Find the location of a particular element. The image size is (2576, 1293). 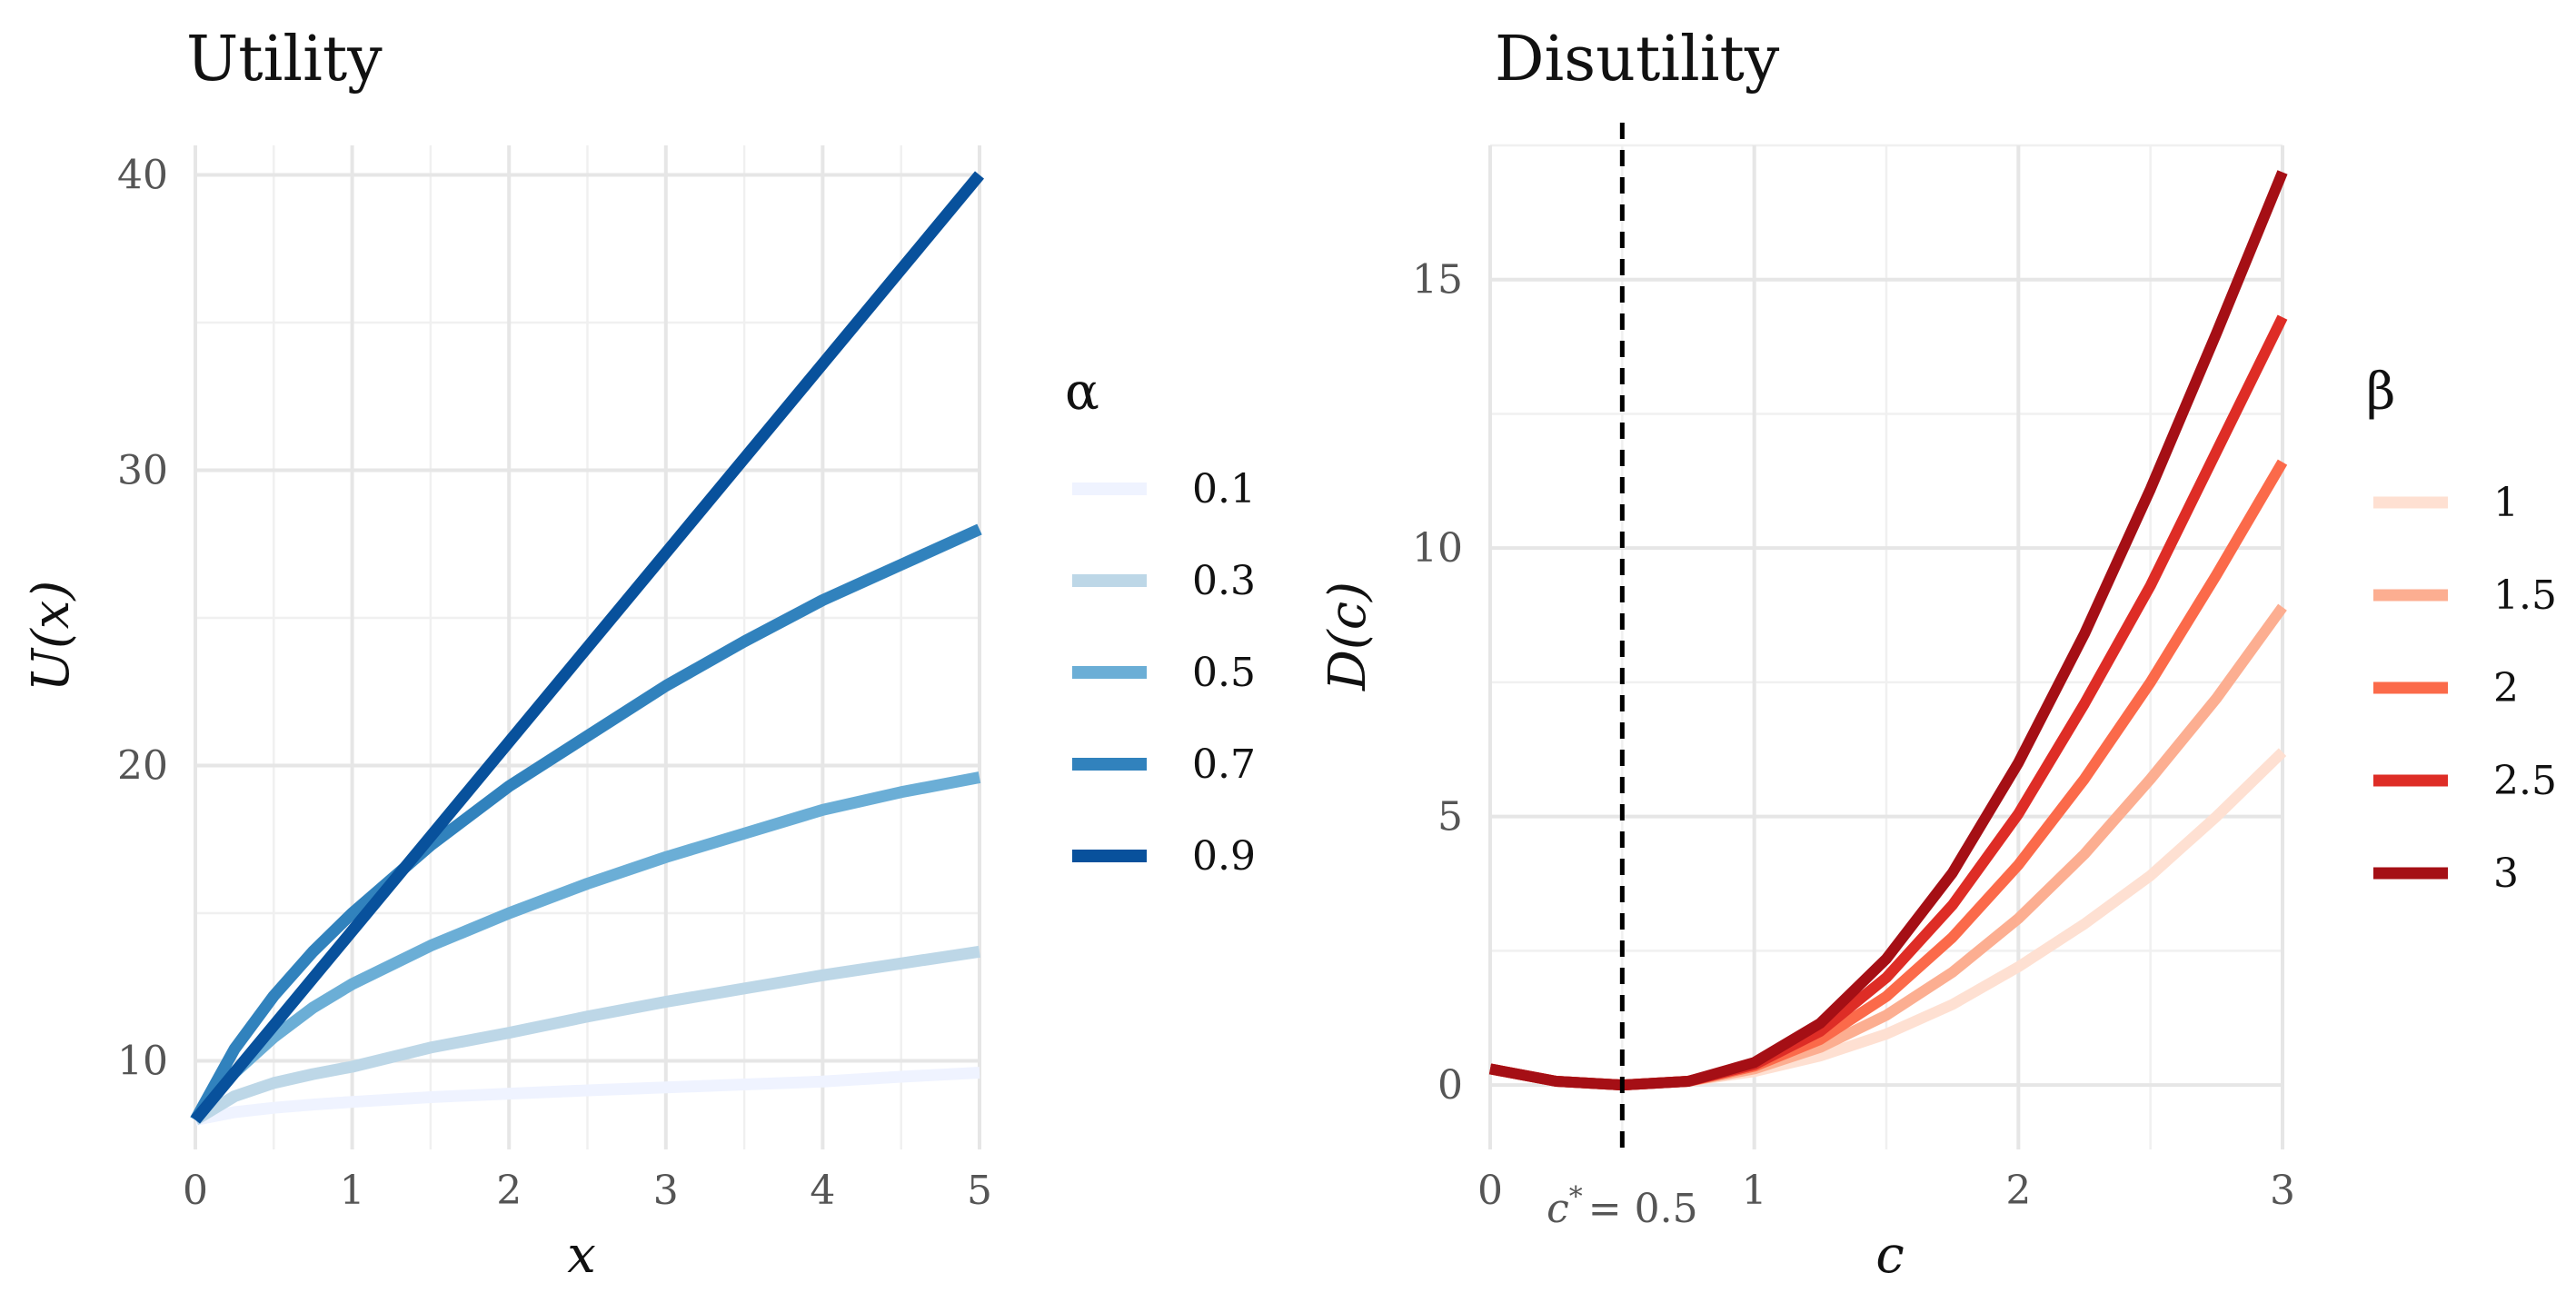

disutility-y-tick-label: 15 is located at coordinates (1437, 280).